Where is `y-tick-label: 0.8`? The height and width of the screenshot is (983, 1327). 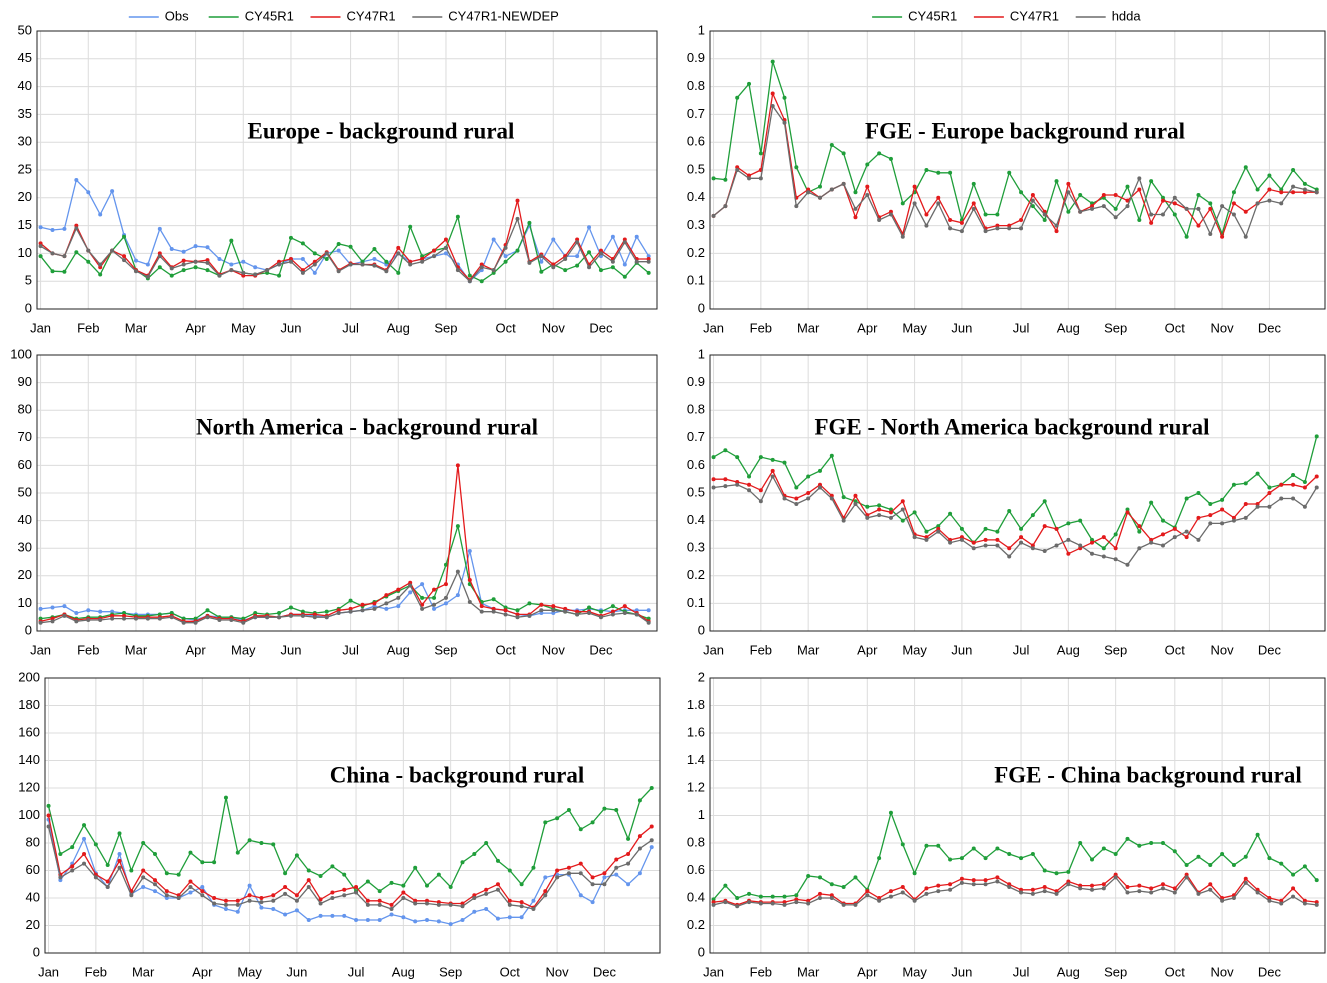
y-tick-label: 0.8 is located at coordinates (696, 841).